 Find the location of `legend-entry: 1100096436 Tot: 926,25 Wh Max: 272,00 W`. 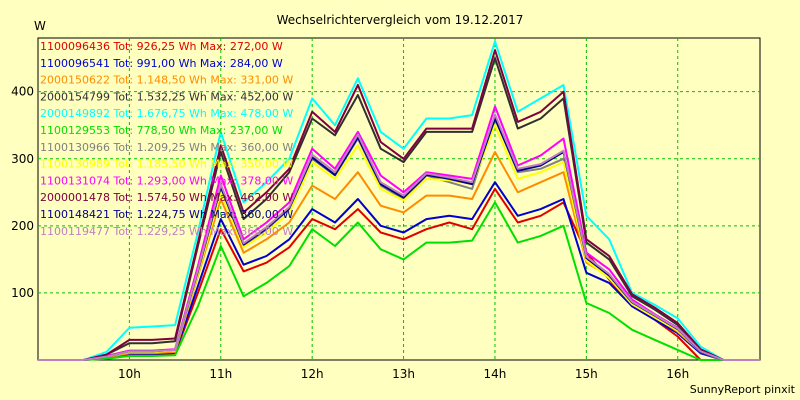

legend-entry: 1100096436 Tot: 926,25 Wh Max: 272,00 W is located at coordinates (161, 46).